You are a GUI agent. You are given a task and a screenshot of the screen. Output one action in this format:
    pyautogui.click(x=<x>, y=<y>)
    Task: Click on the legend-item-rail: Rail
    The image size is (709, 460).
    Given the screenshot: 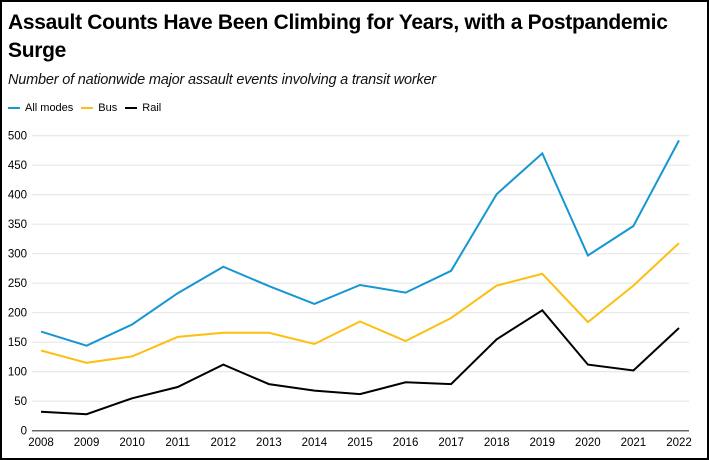 What is the action you would take?
    pyautogui.click(x=143, y=108)
    